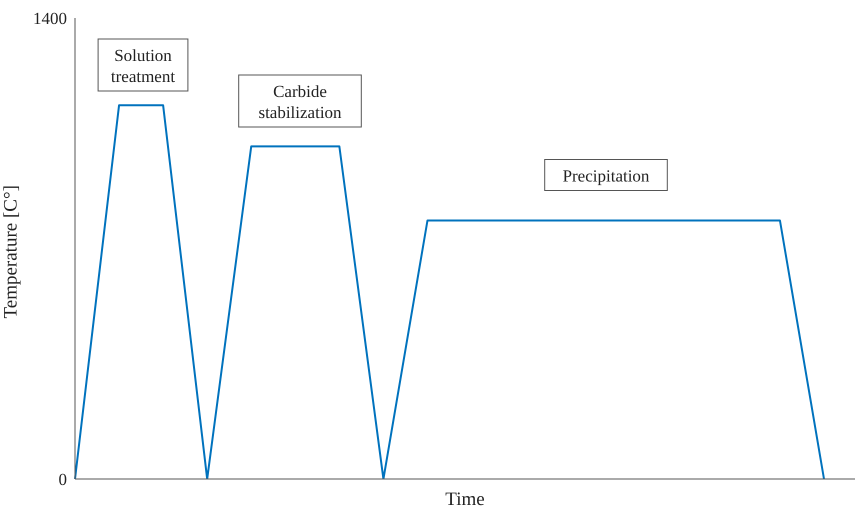  I want to click on x-axis-title: Time, so click(465, 498).